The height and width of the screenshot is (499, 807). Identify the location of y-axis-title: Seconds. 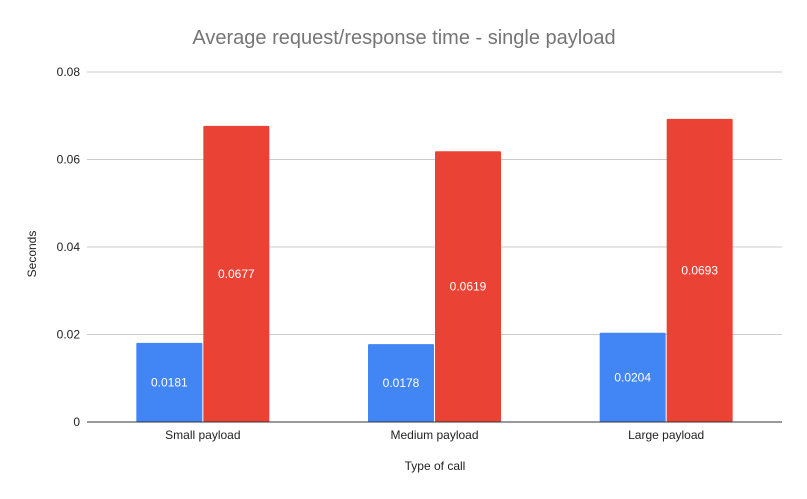
(32, 254).